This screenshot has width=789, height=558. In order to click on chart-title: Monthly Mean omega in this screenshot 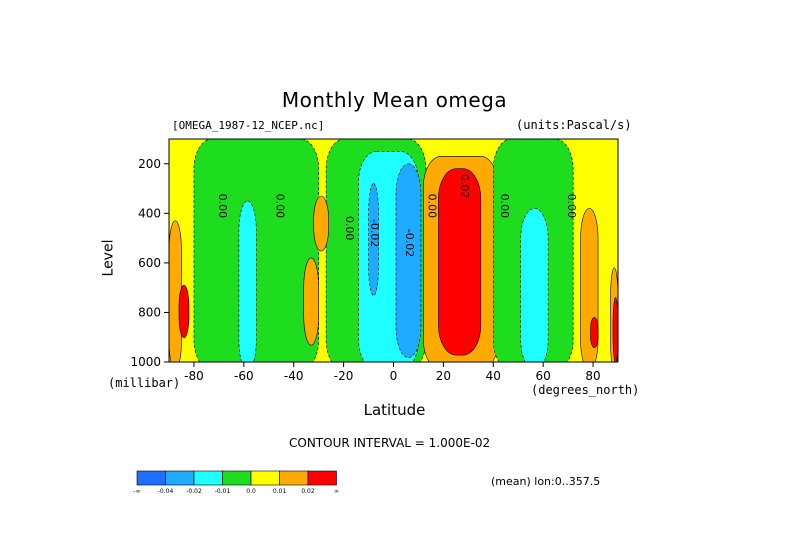, I will do `click(394, 100)`.